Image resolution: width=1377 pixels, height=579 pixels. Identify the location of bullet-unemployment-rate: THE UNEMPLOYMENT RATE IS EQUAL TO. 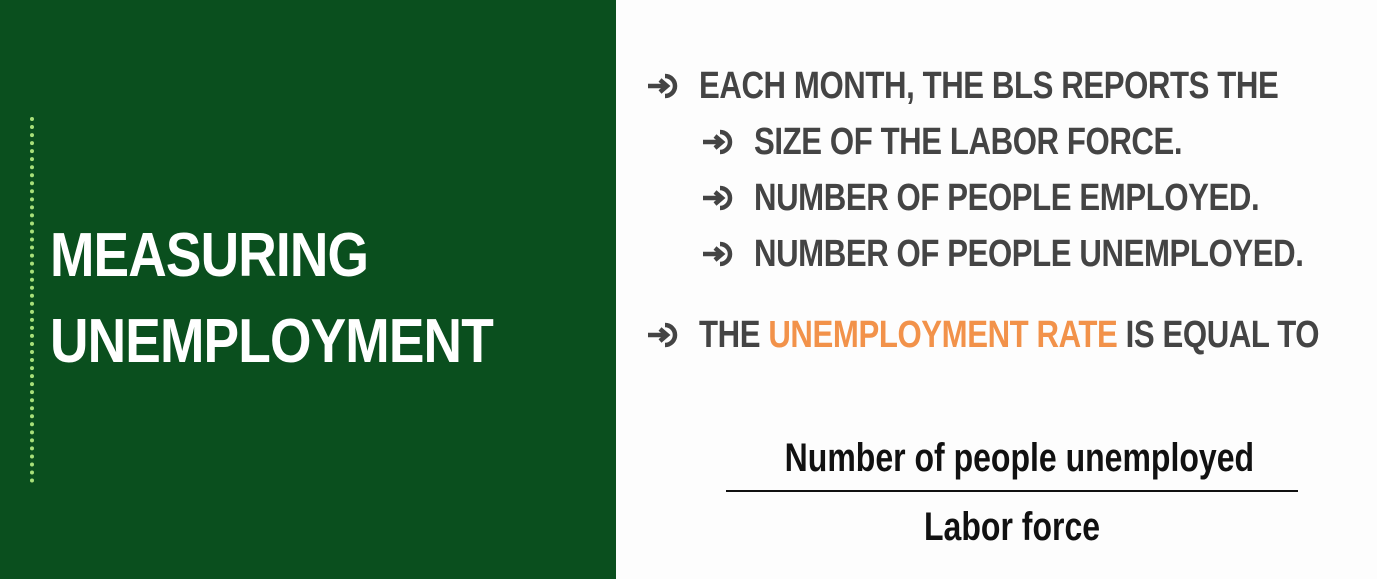
(1011, 335).